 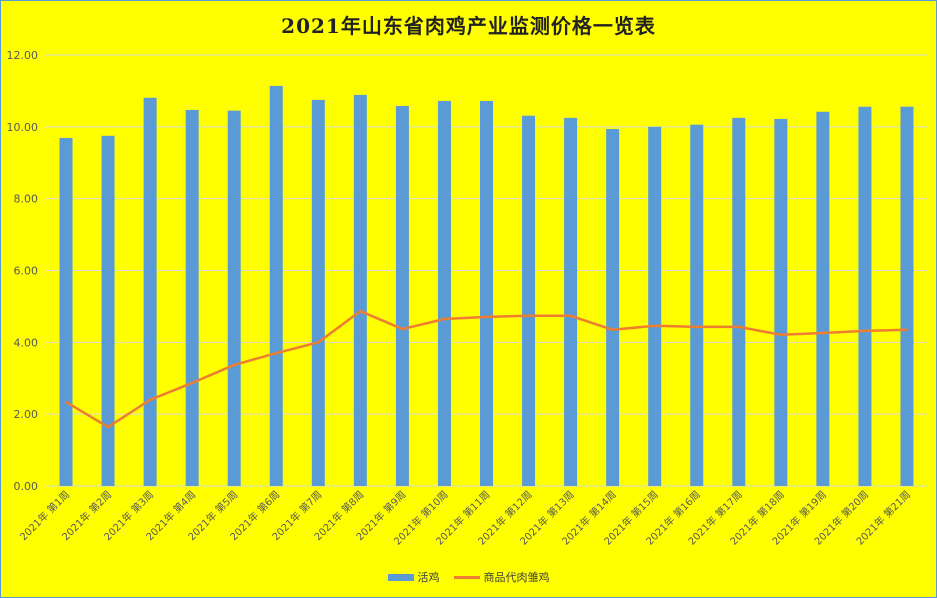 What do you see at coordinates (23, 55) in the screenshot?
I see `y-tick-label: 12.00` at bounding box center [23, 55].